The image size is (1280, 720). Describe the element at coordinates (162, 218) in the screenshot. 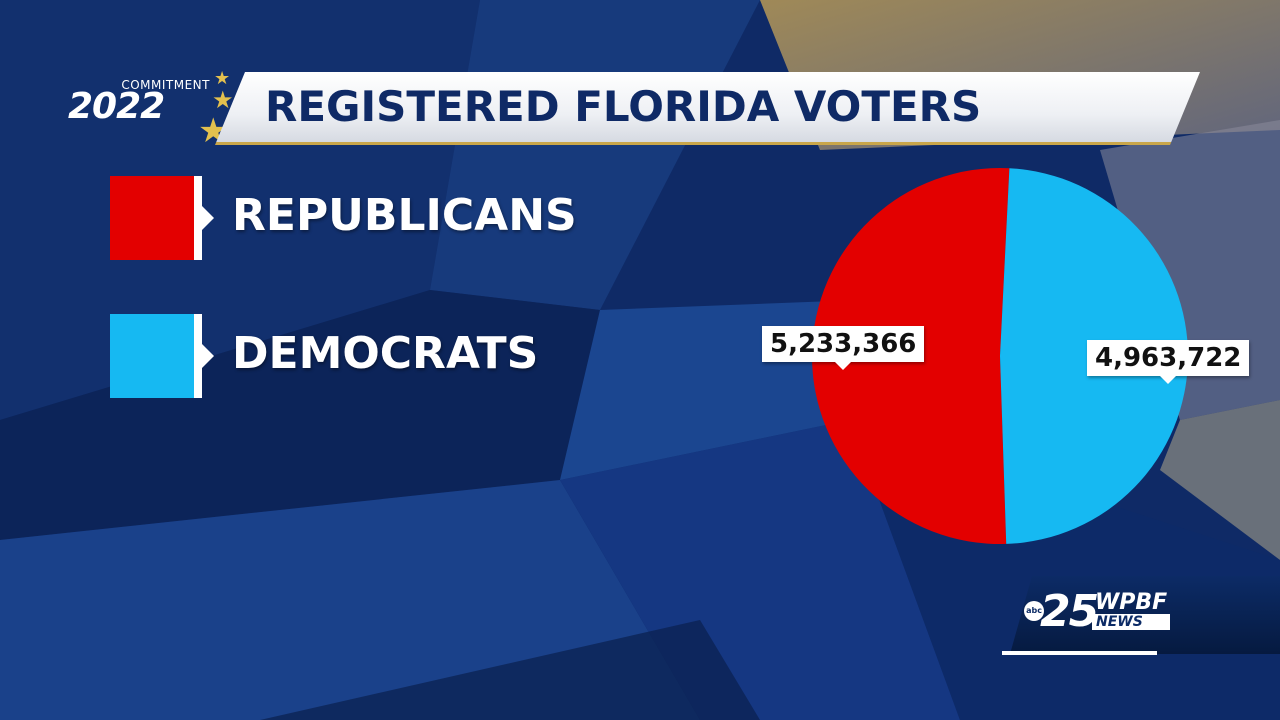

I see `legend-swatch-republicans` at that location.